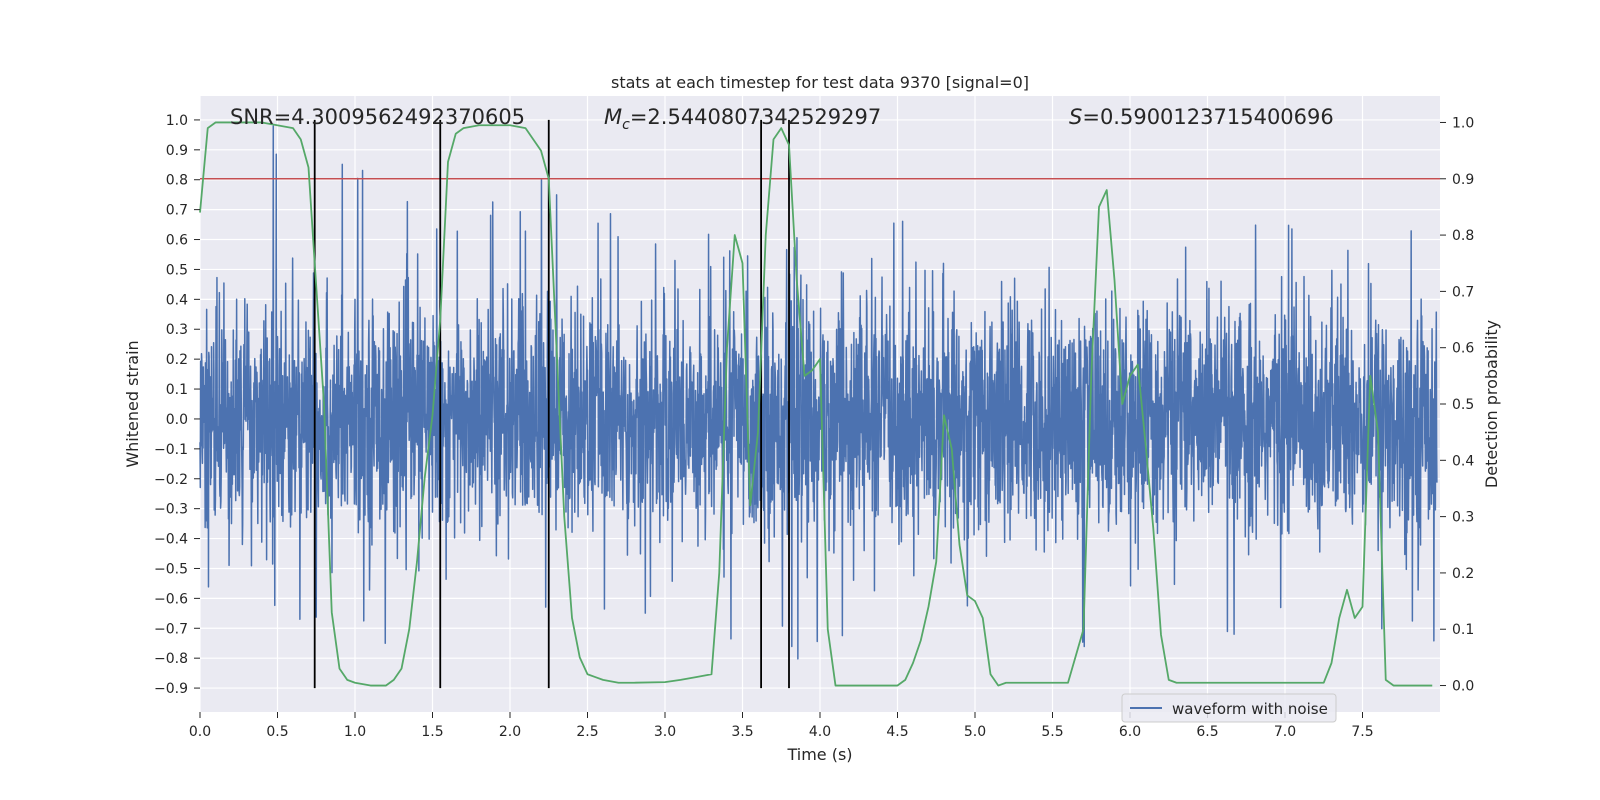  Describe the element at coordinates (613, 117) in the screenshot. I see `annotation-mc-symbol: M` at that location.